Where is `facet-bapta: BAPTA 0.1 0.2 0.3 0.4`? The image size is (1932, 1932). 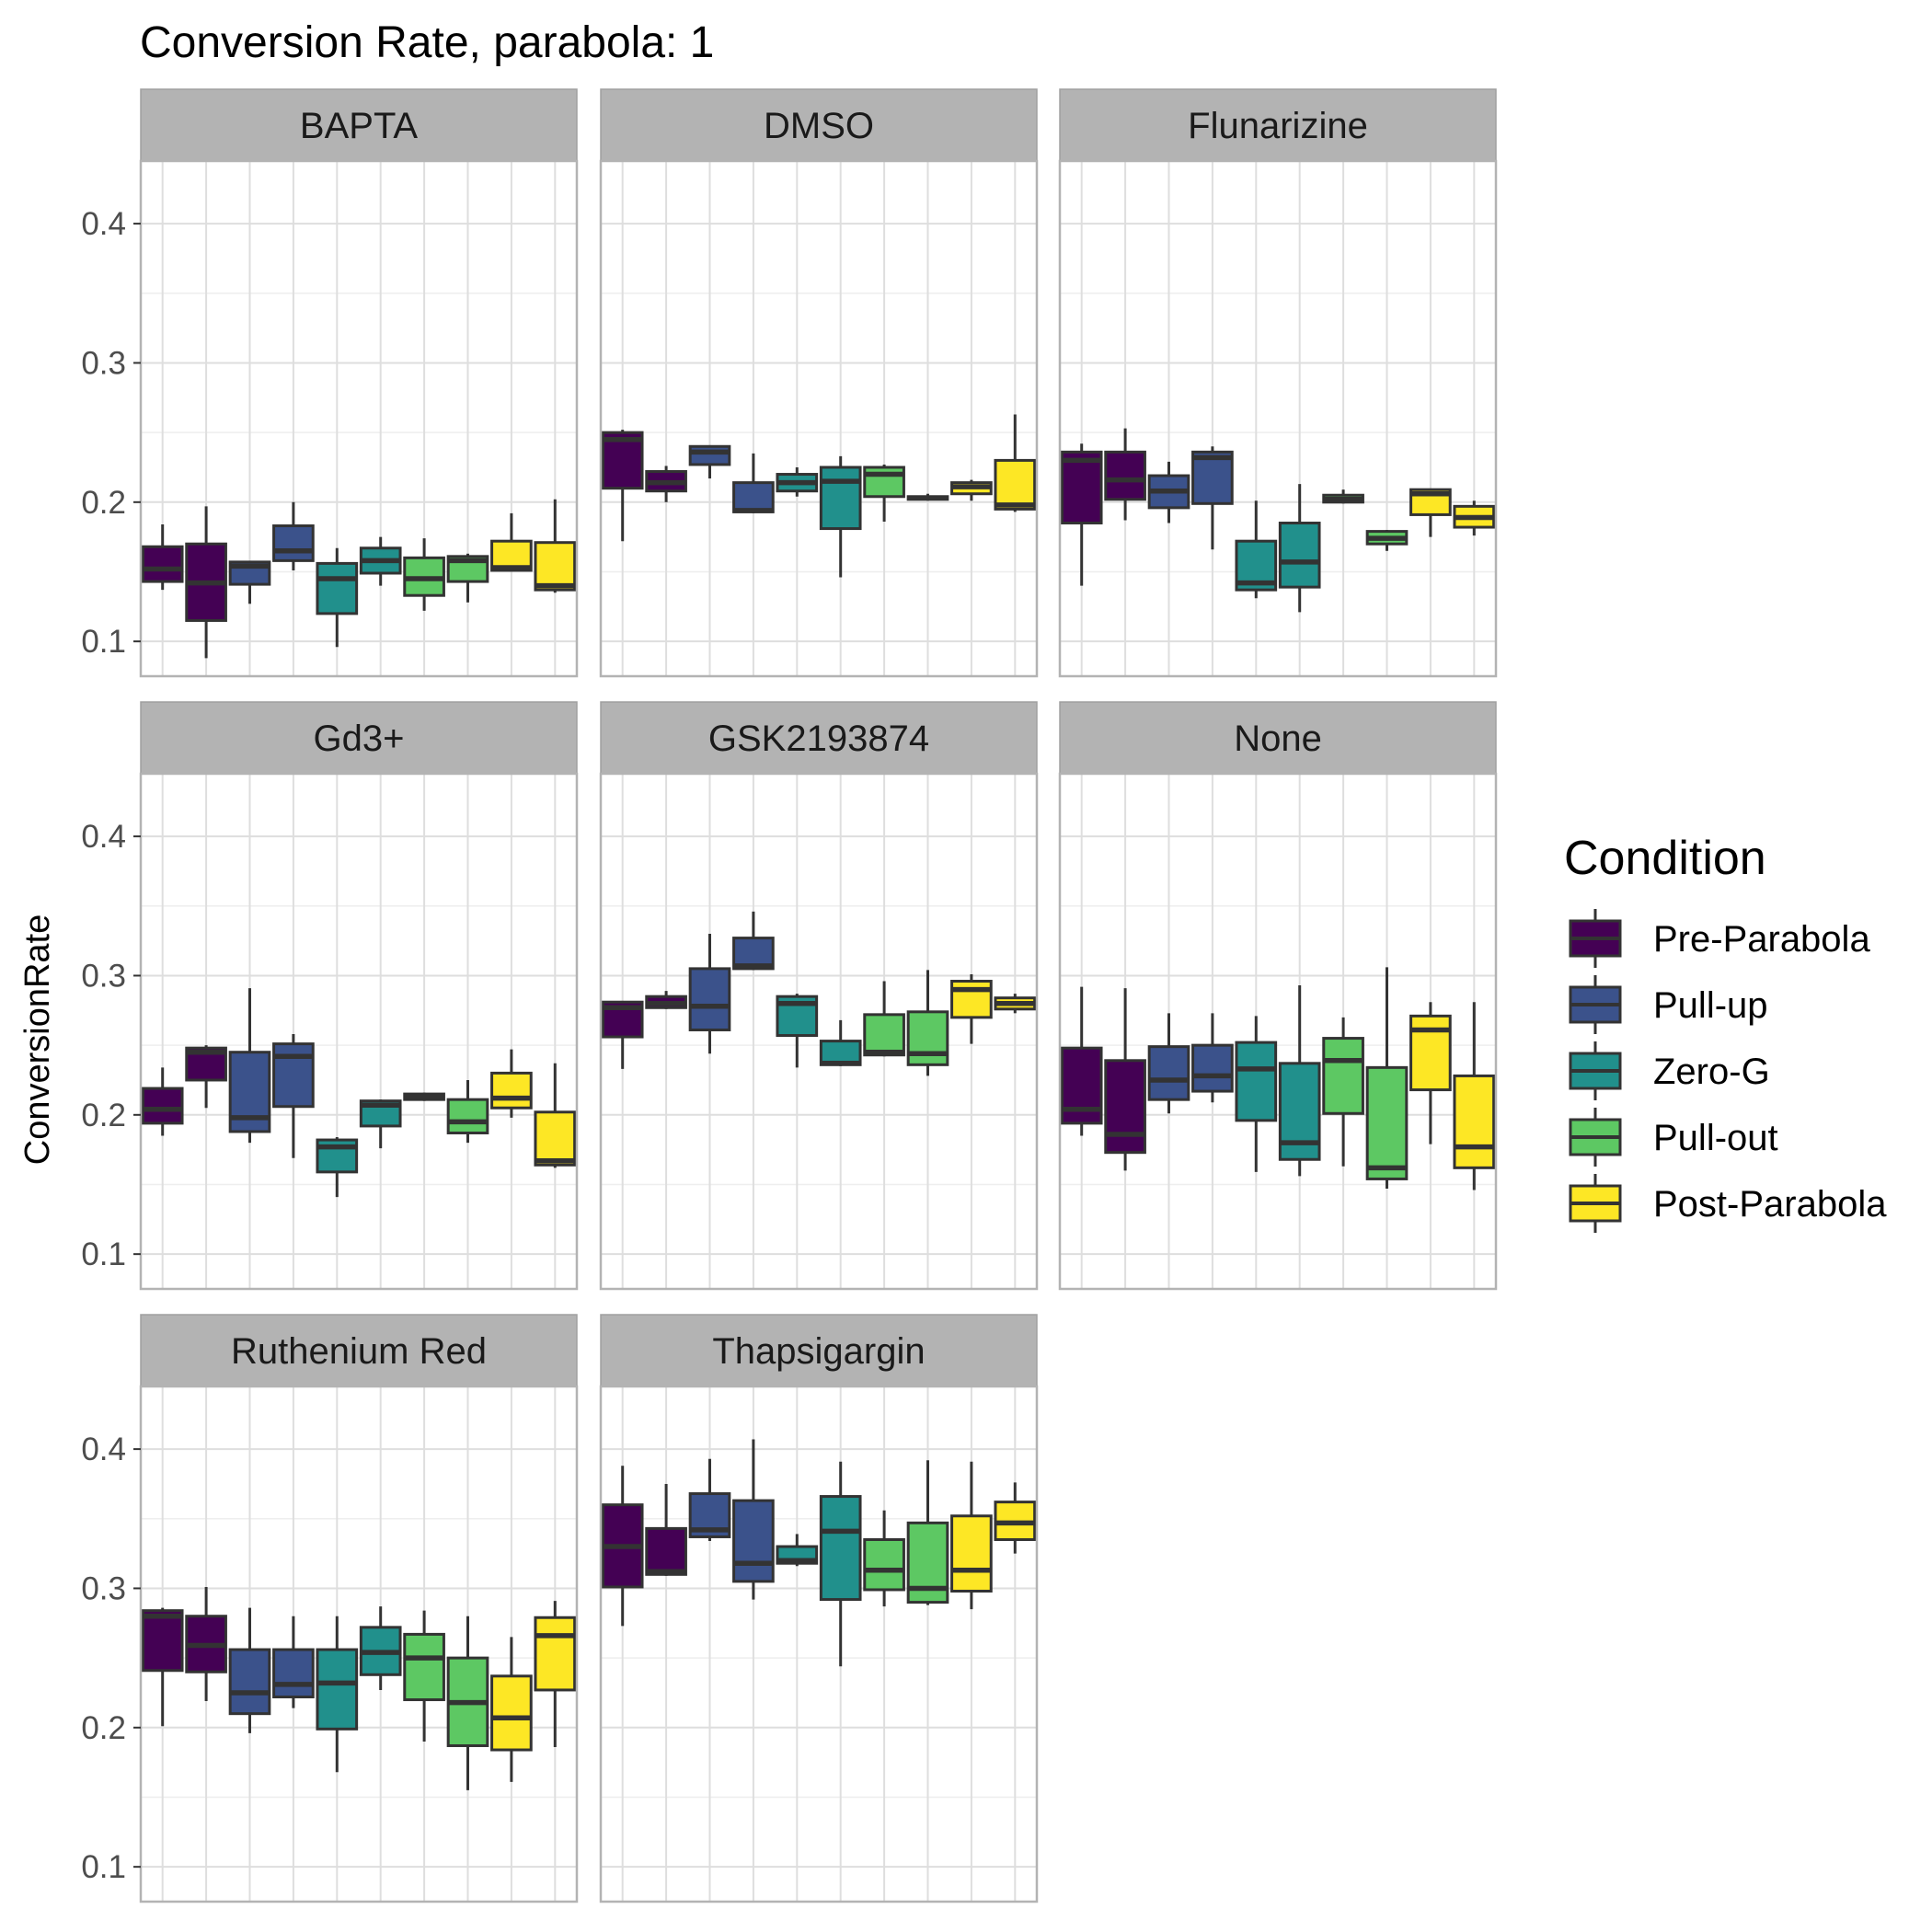 facet-bapta: BAPTA 0.1 0.2 0.3 0.4 is located at coordinates (330, 383).